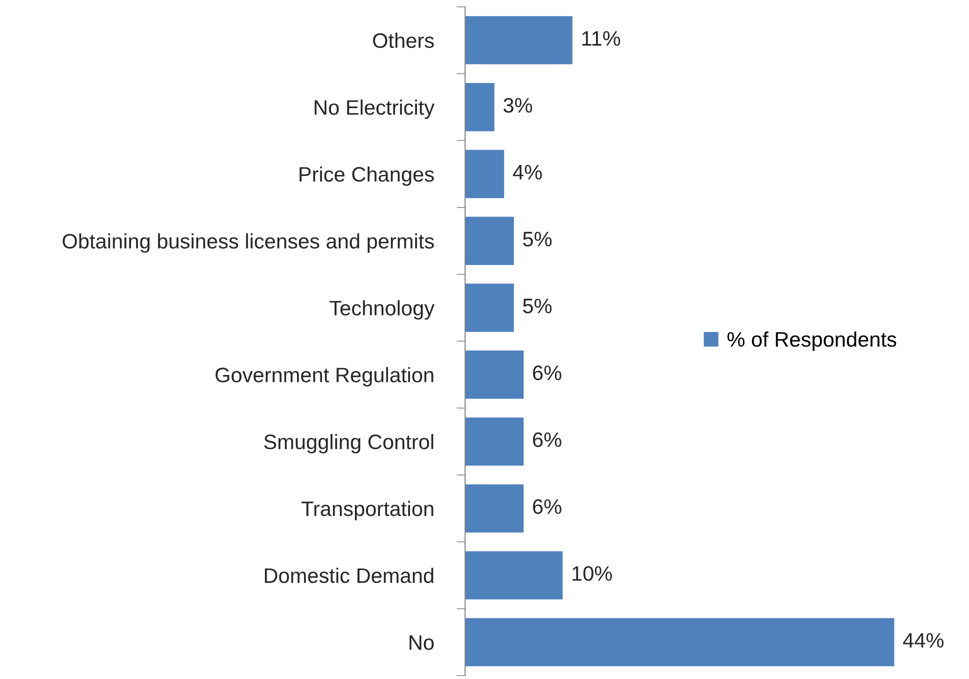  What do you see at coordinates (527, 172) in the screenshot?
I see `data-label: 4%` at bounding box center [527, 172].